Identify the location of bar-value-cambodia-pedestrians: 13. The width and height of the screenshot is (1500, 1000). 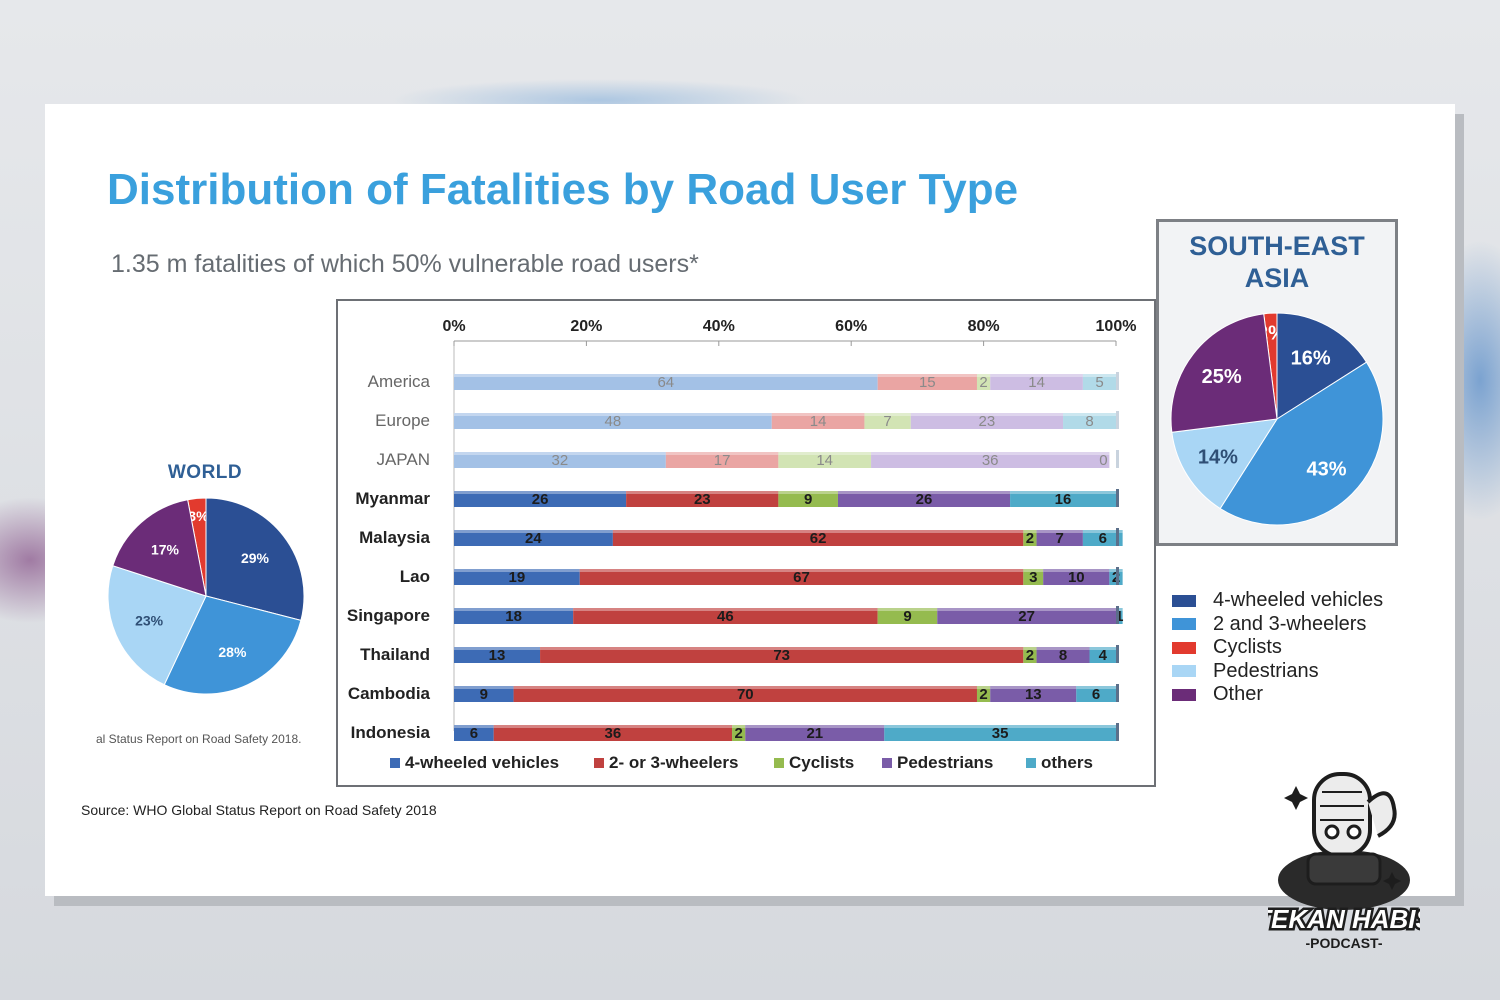
(1033, 694).